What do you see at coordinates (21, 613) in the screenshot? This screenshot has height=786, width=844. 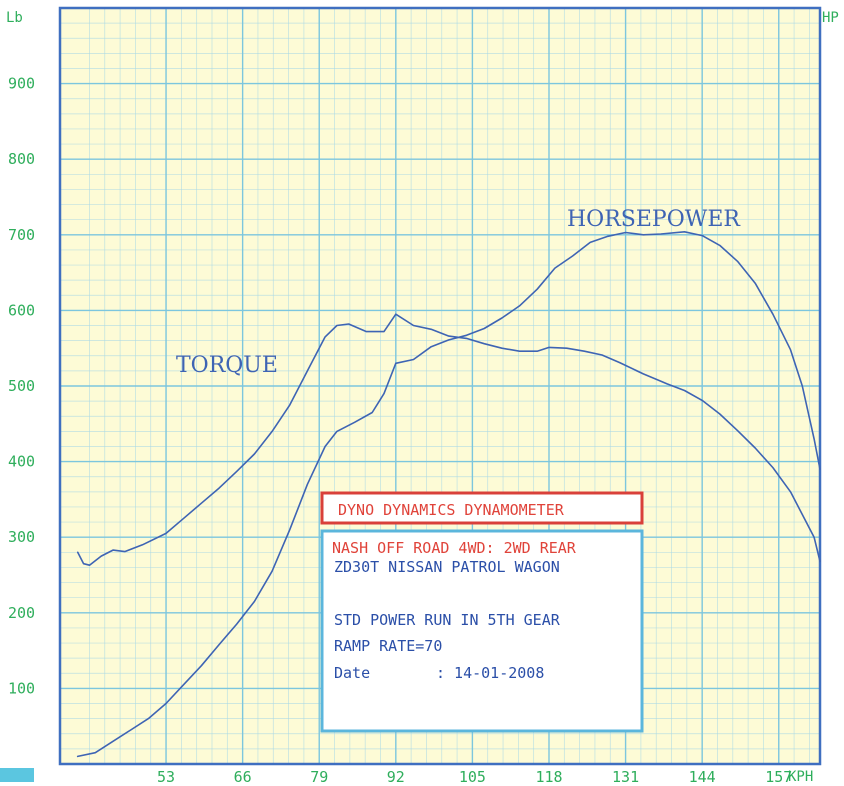 I see `y-tick-label: 200` at bounding box center [21, 613].